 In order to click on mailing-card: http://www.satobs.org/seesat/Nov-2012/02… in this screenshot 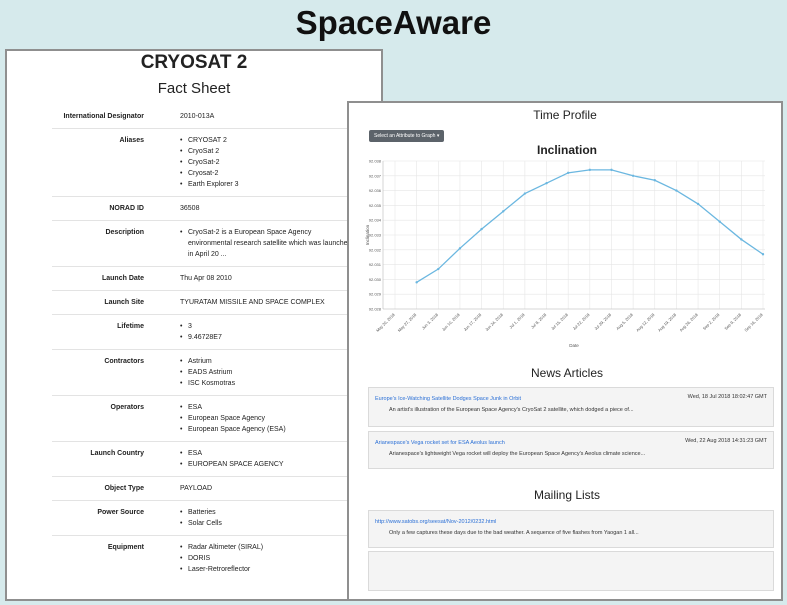, I will do `click(571, 529)`.